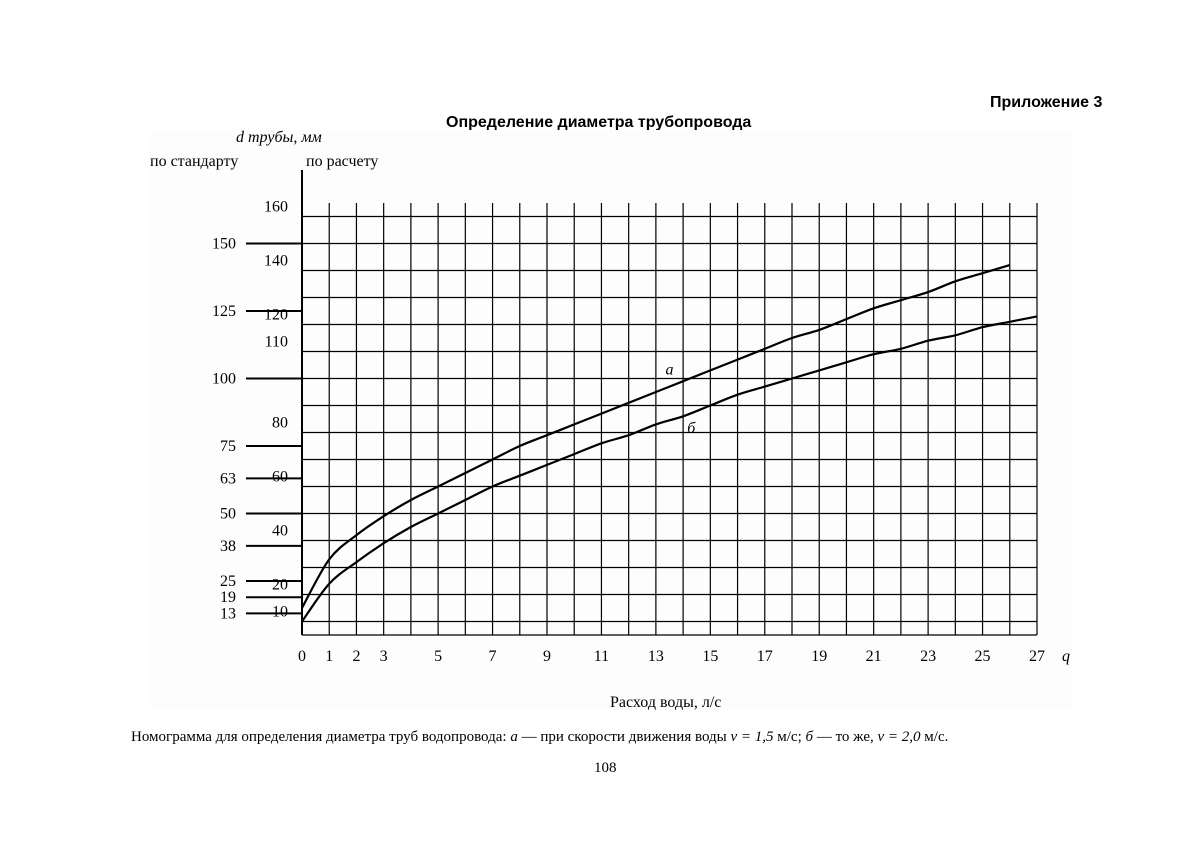 The width and height of the screenshot is (1200, 848). Describe the element at coordinates (665, 702) in the screenshot. I see `x-axis-label: Расход воды, л/с` at that location.